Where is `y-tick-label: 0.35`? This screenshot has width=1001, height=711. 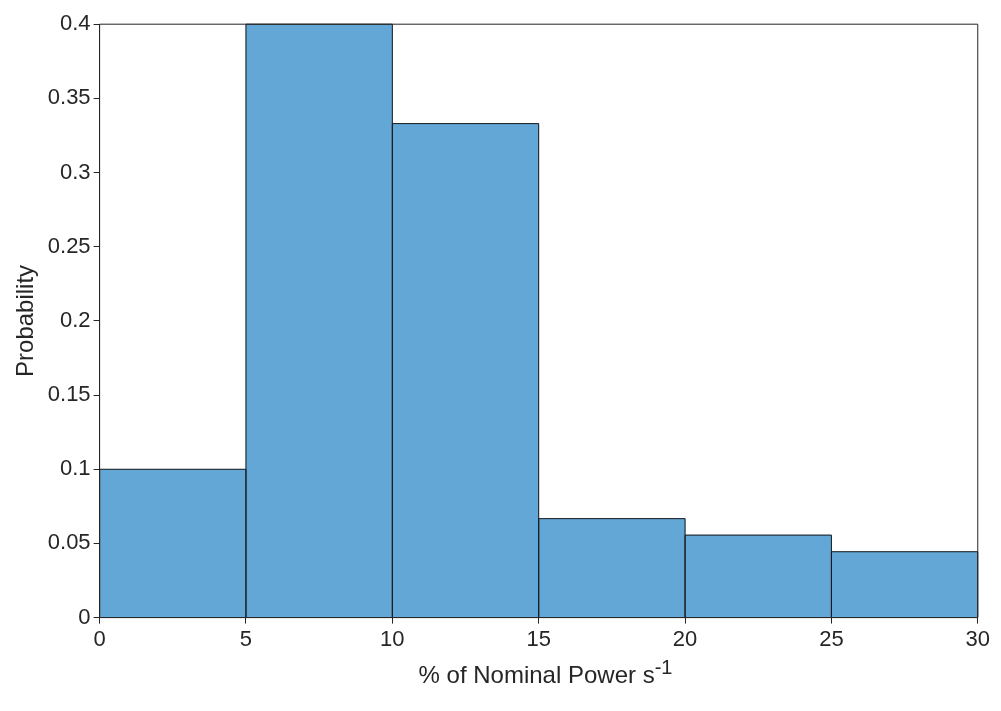
y-tick-label: 0.35 is located at coordinates (69, 97).